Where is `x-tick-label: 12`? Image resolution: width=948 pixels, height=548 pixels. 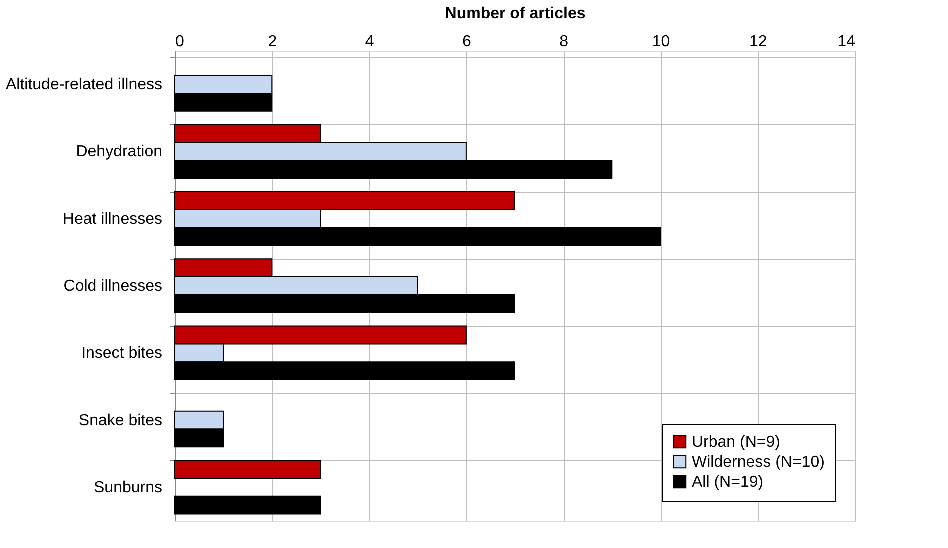 x-tick-label: 12 is located at coordinates (758, 42).